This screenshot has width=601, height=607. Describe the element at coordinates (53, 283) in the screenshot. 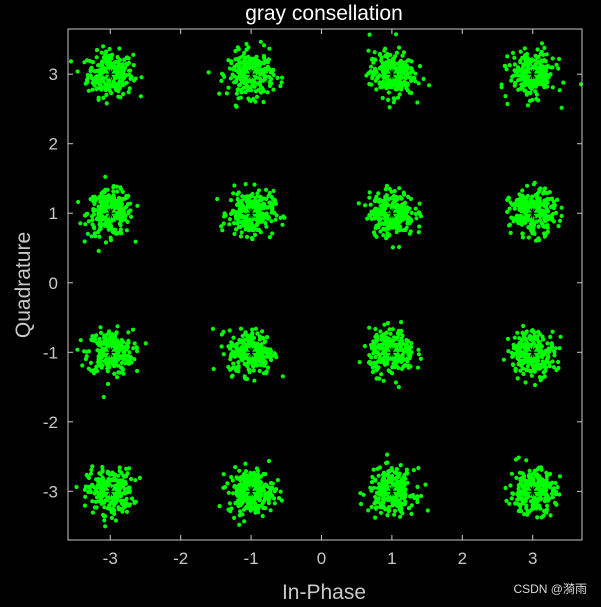

I see `y-tick-label: 0` at that location.